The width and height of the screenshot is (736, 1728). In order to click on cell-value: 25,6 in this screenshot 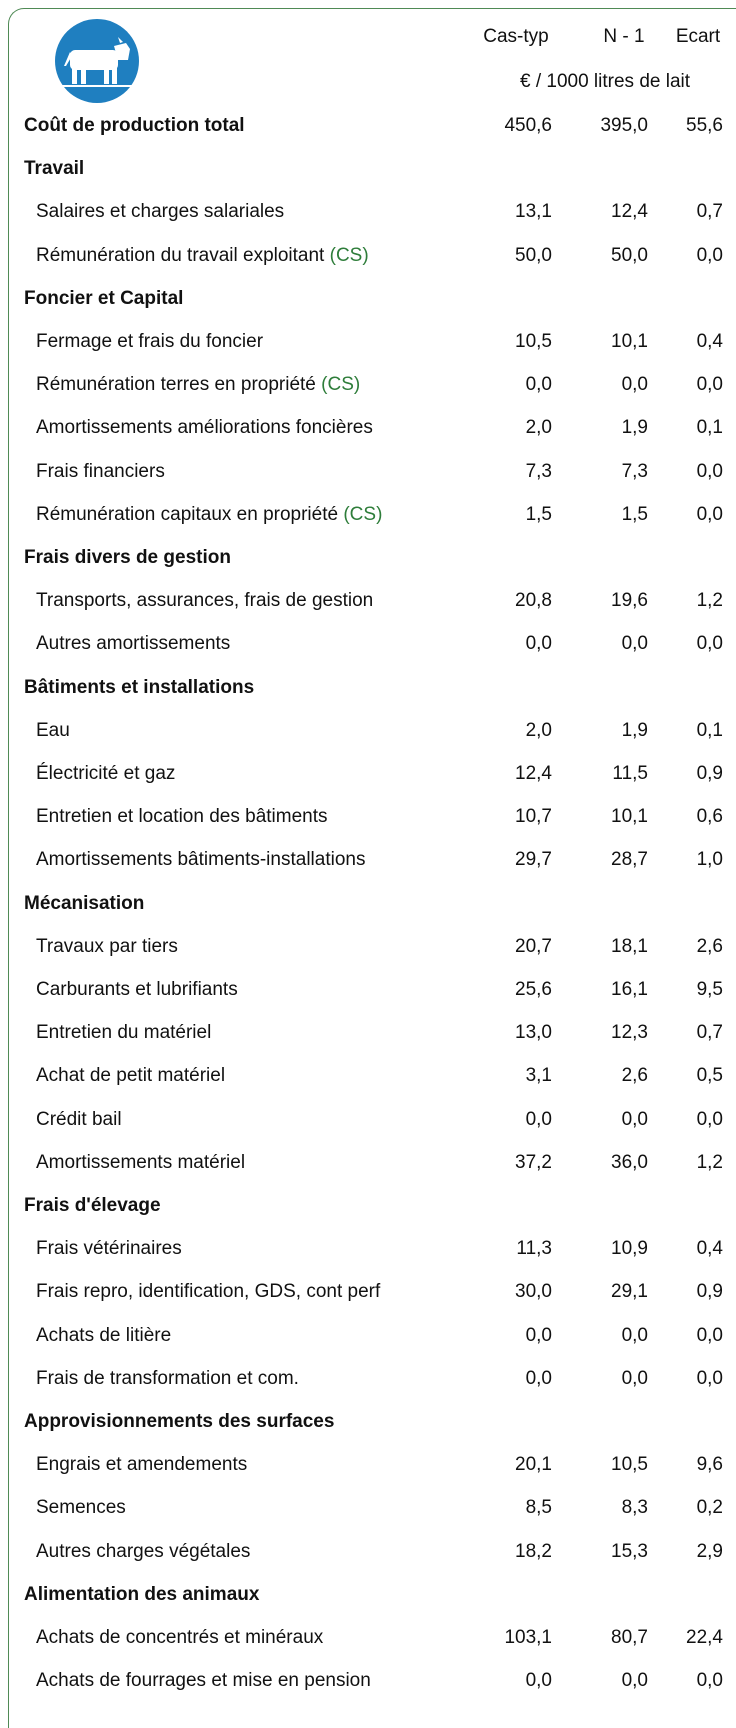, I will do `click(533, 989)`.